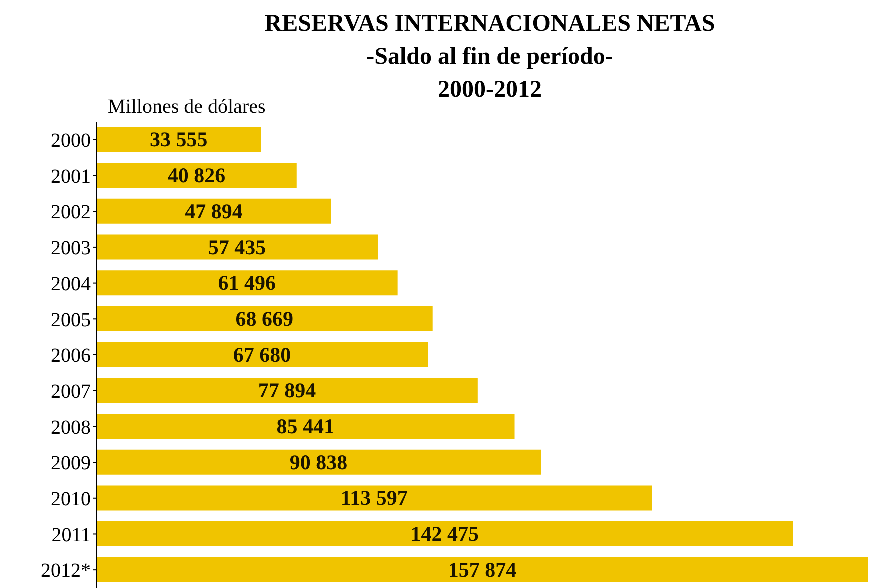 The width and height of the screenshot is (871, 588). What do you see at coordinates (71, 249) in the screenshot?
I see `y-tick-label: 2003` at bounding box center [71, 249].